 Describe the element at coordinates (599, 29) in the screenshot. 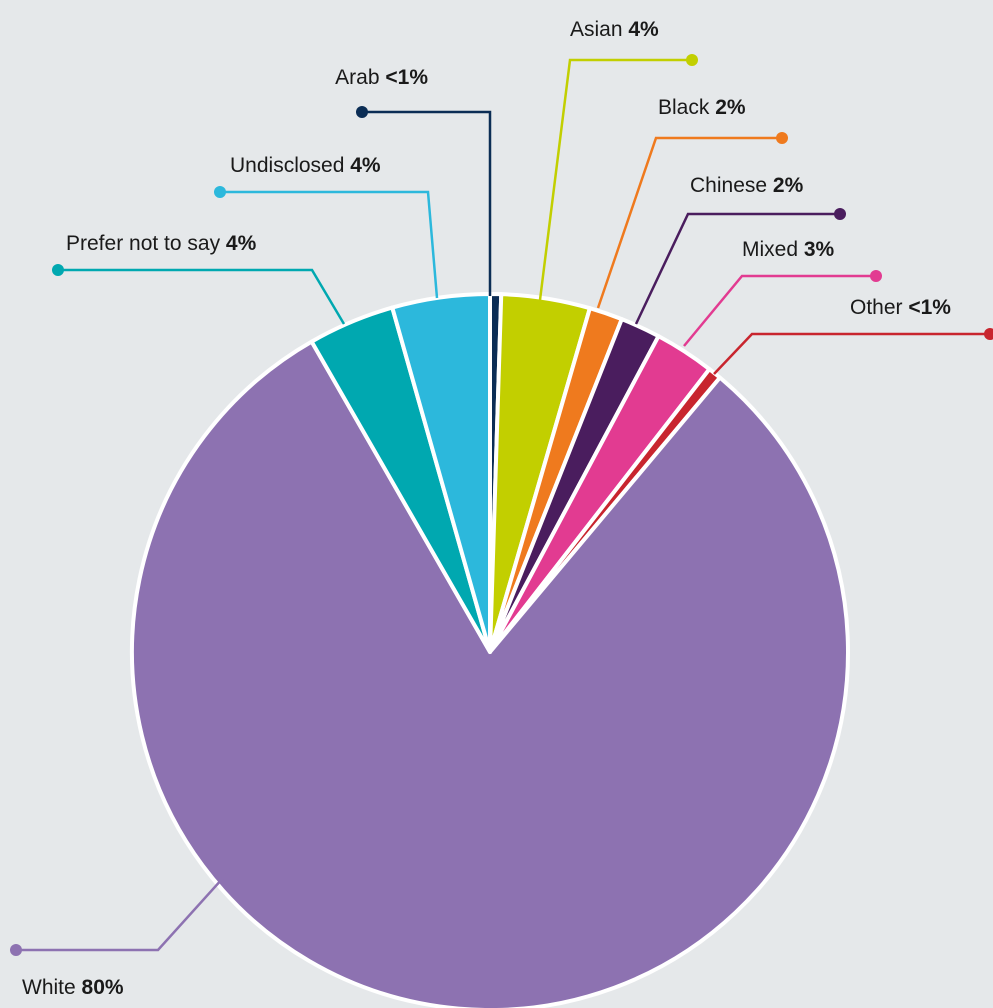

I see `slice-label-name: Asian` at that location.